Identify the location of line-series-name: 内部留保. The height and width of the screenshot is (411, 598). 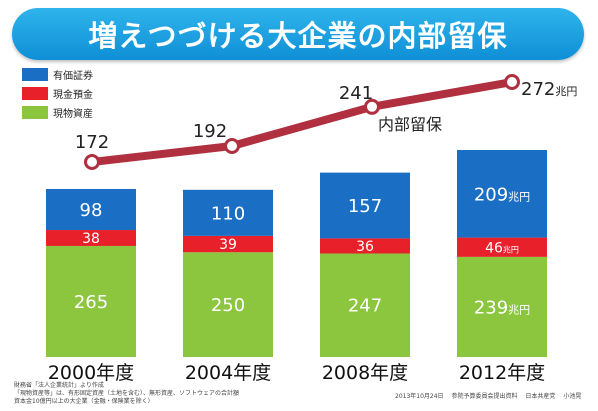
(410, 124).